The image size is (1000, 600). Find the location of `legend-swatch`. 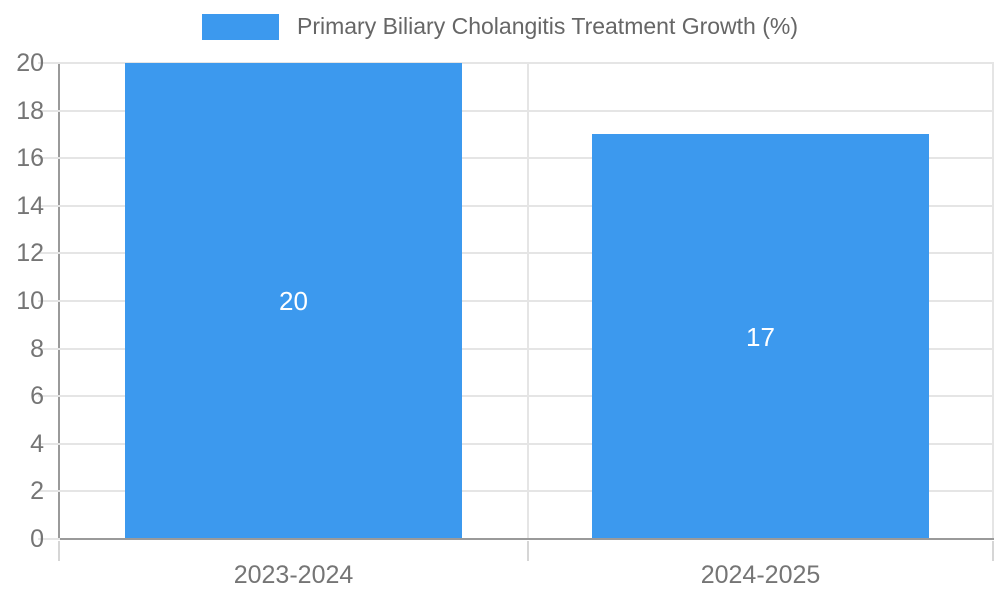

legend-swatch is located at coordinates (240, 26).